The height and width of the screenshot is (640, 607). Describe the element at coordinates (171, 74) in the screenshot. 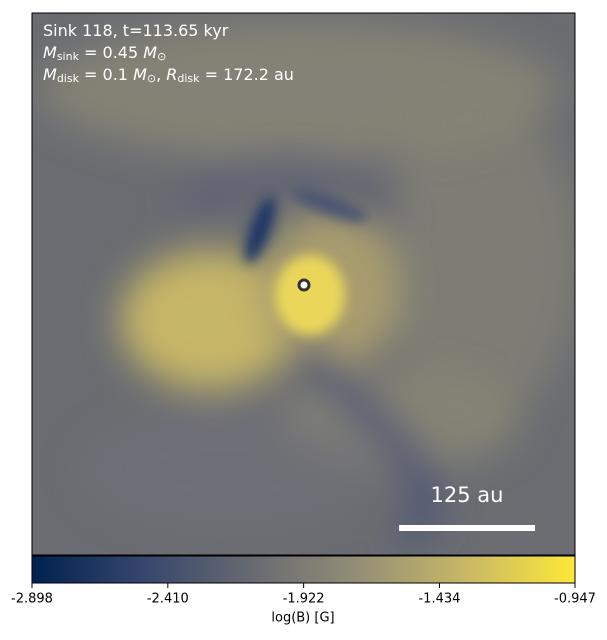

I see `annotation-text: R` at that location.